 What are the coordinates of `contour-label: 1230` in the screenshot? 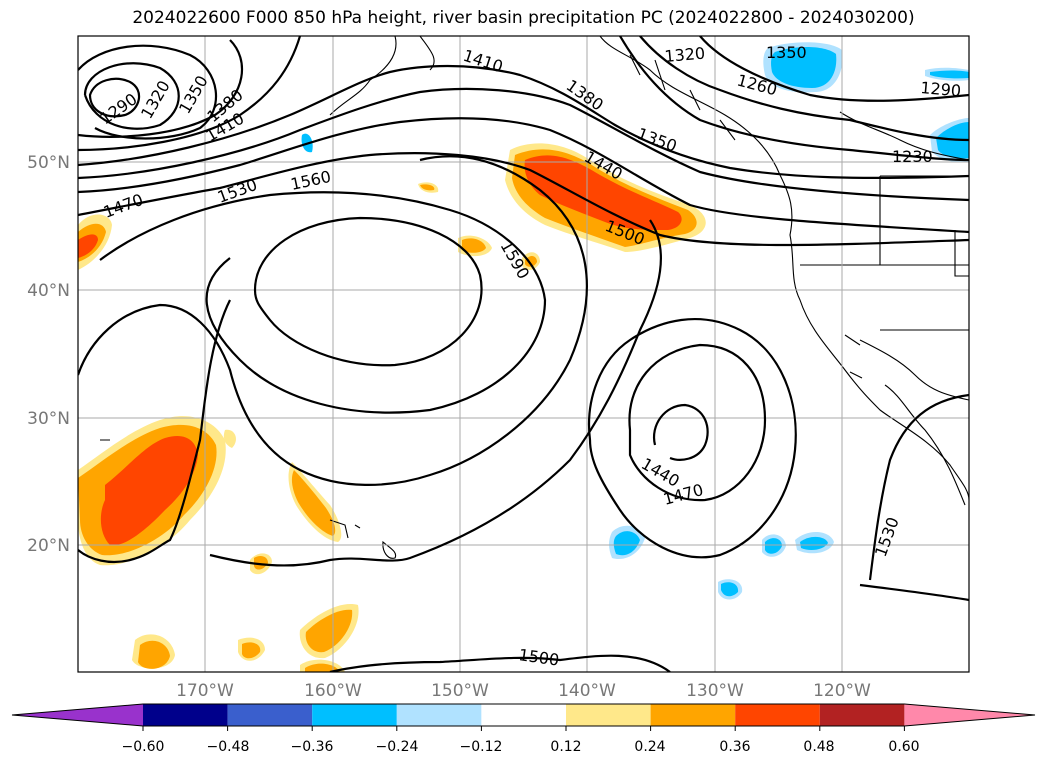 It's located at (912, 156).